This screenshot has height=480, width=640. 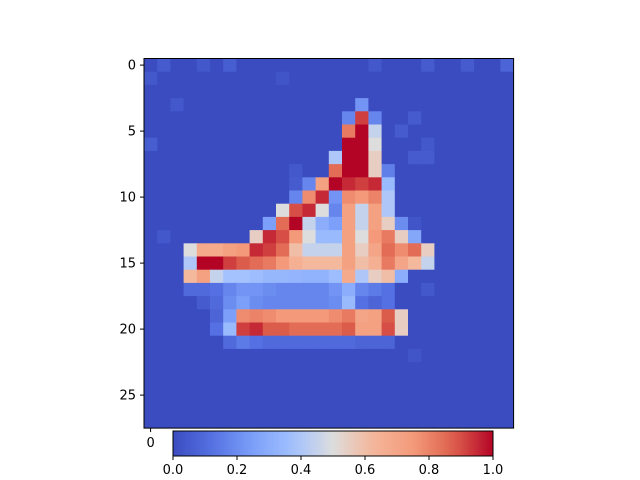 I want to click on colorbar-tick-label: 0.4, so click(x=301, y=470).